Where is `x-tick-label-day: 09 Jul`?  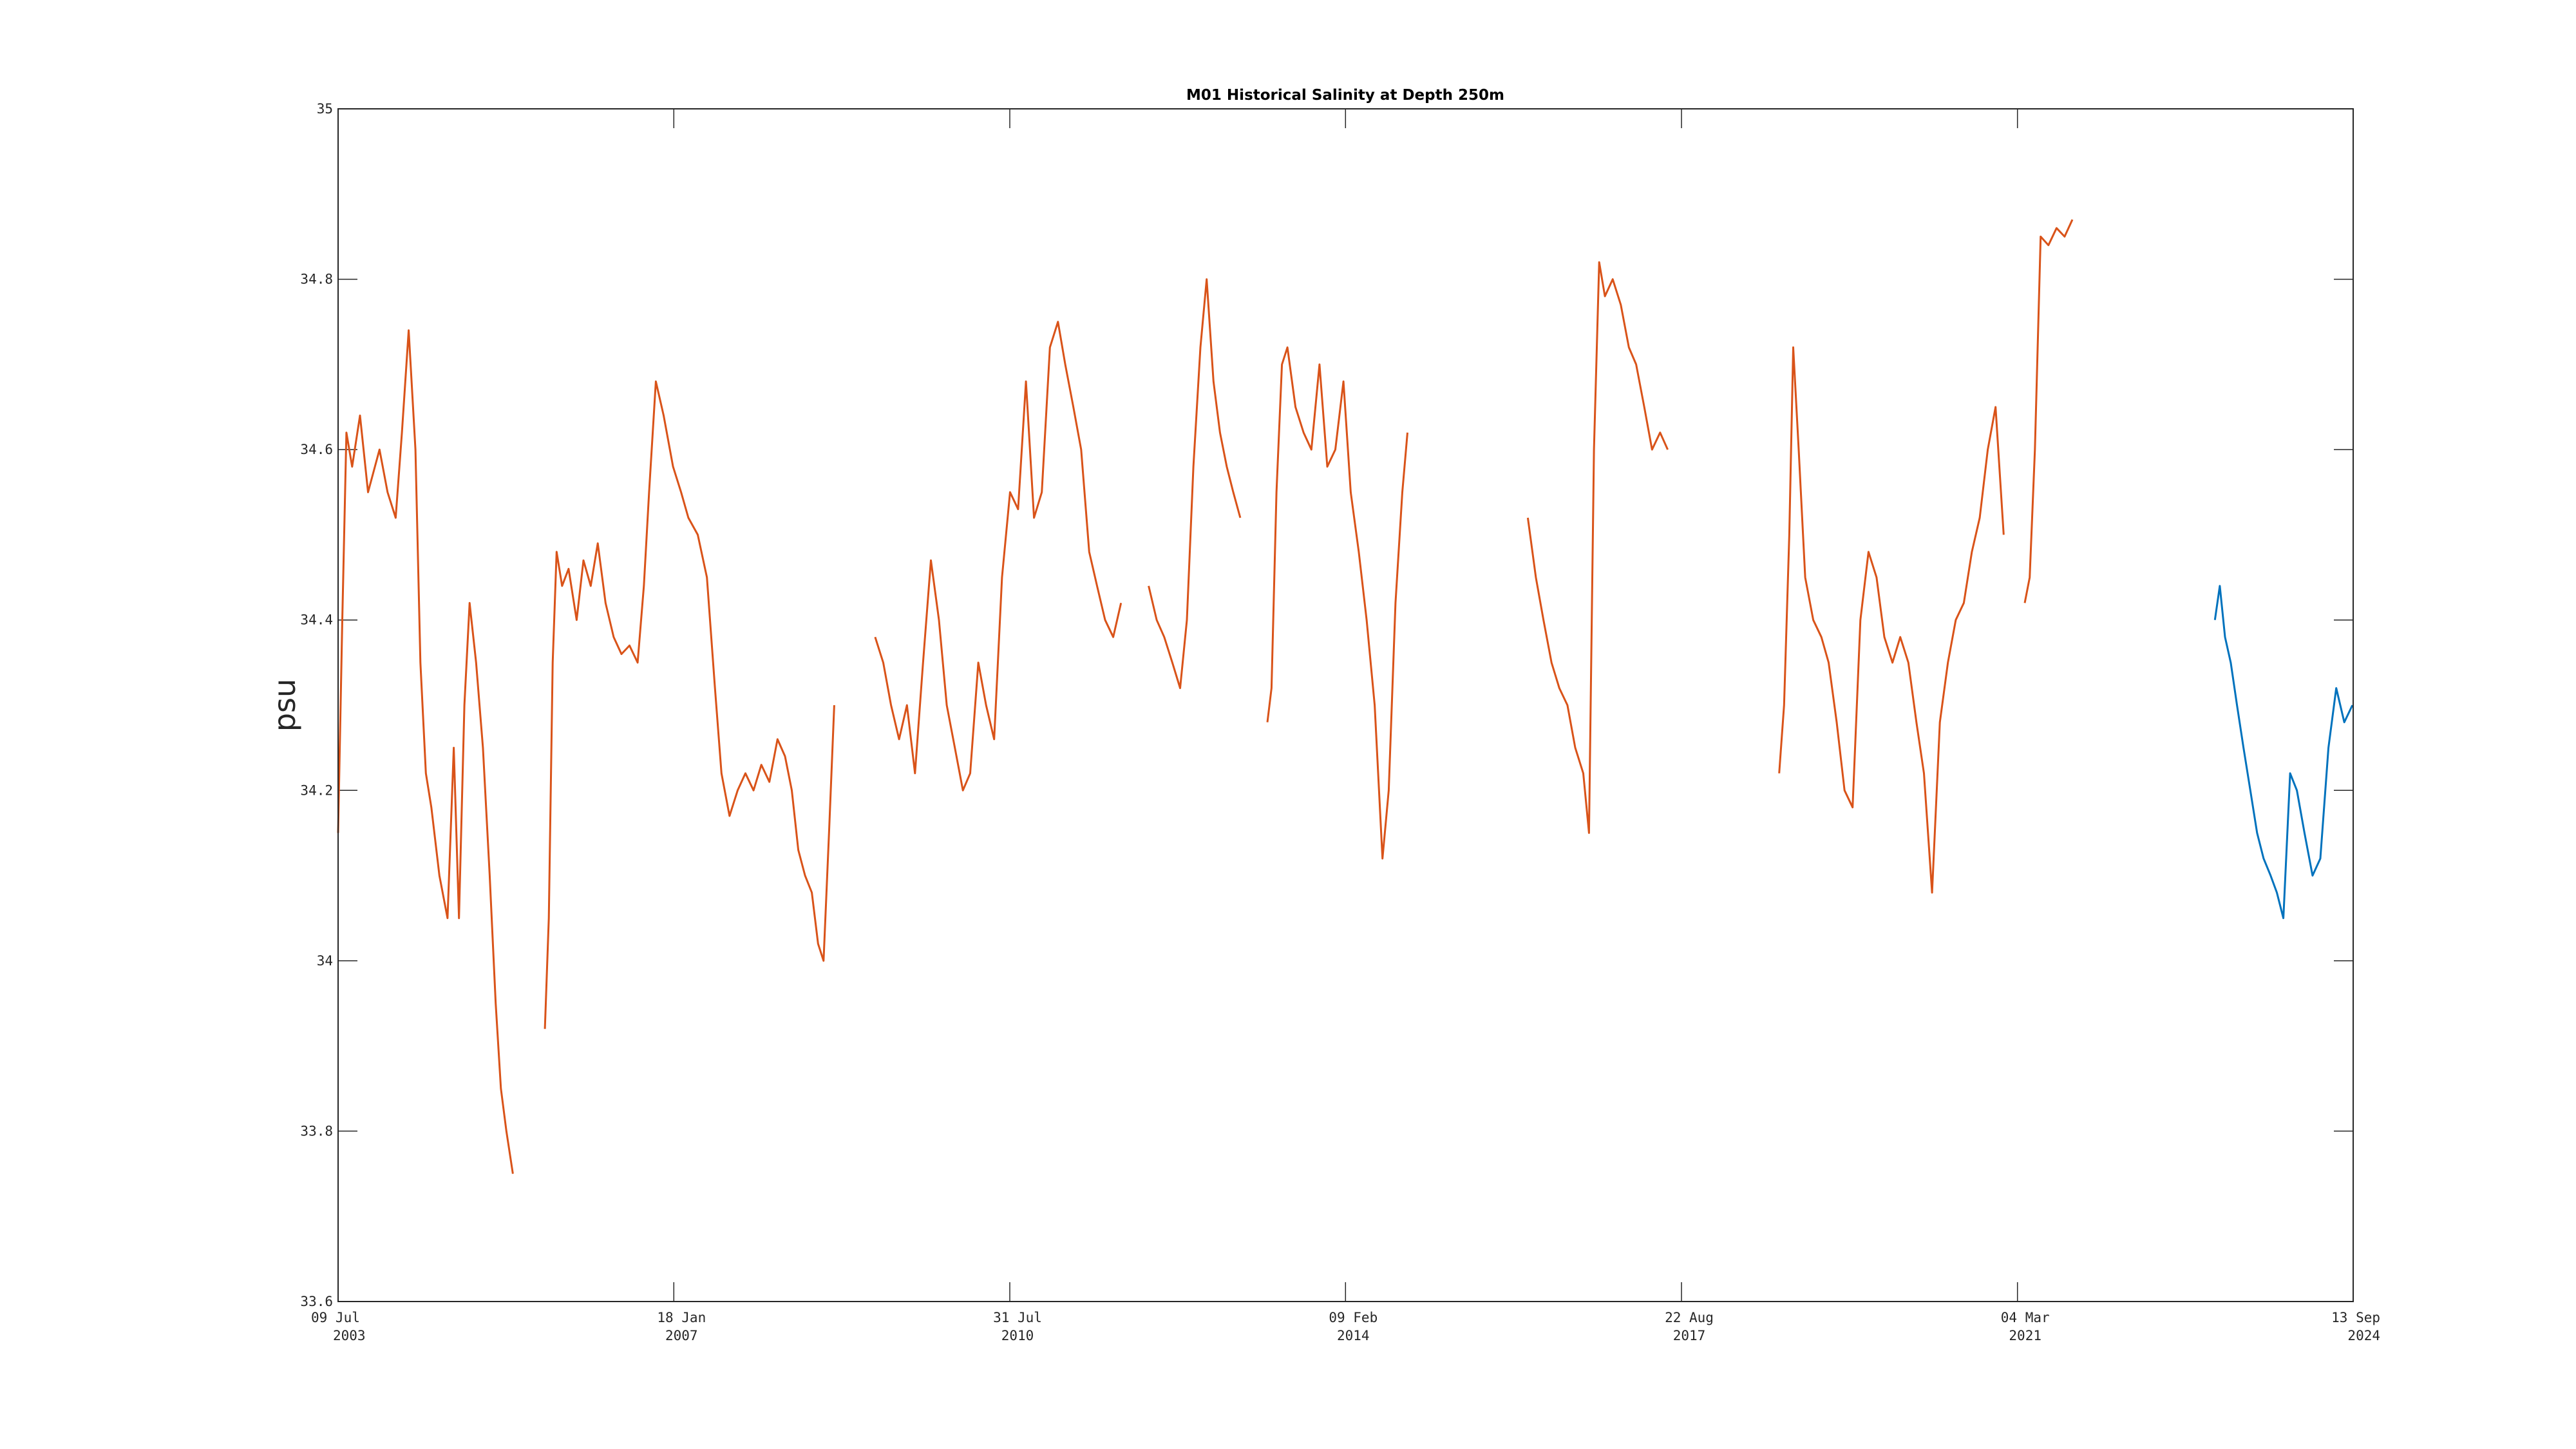
x-tick-label-day: 09 Jul is located at coordinates (335, 1318).